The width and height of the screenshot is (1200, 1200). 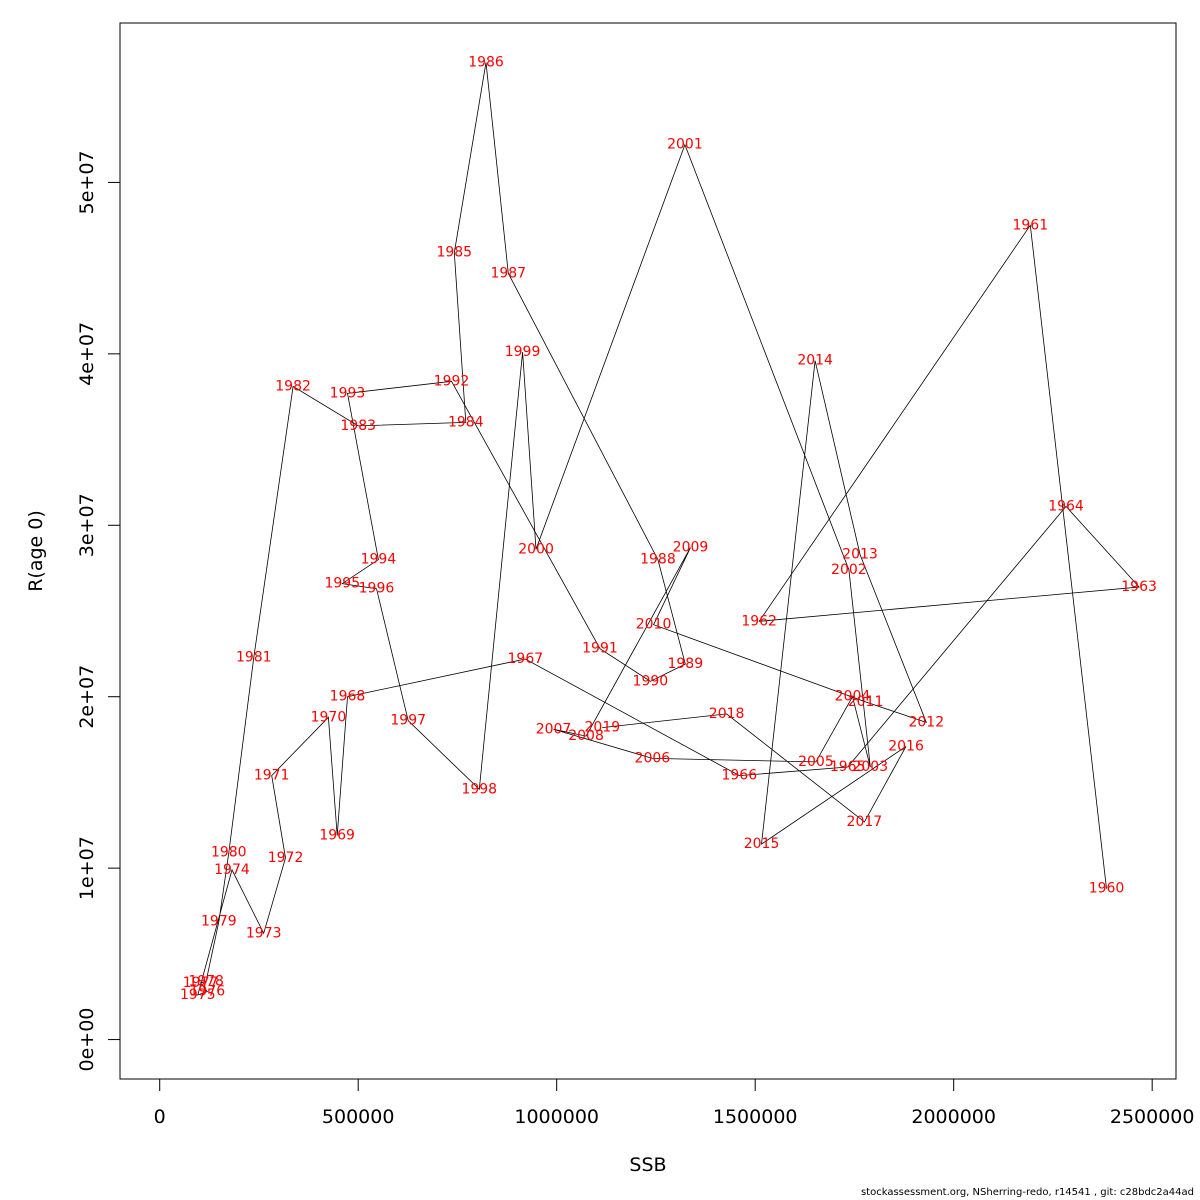 What do you see at coordinates (849, 570) in the screenshot?
I see `year-label-2002: 2002` at bounding box center [849, 570].